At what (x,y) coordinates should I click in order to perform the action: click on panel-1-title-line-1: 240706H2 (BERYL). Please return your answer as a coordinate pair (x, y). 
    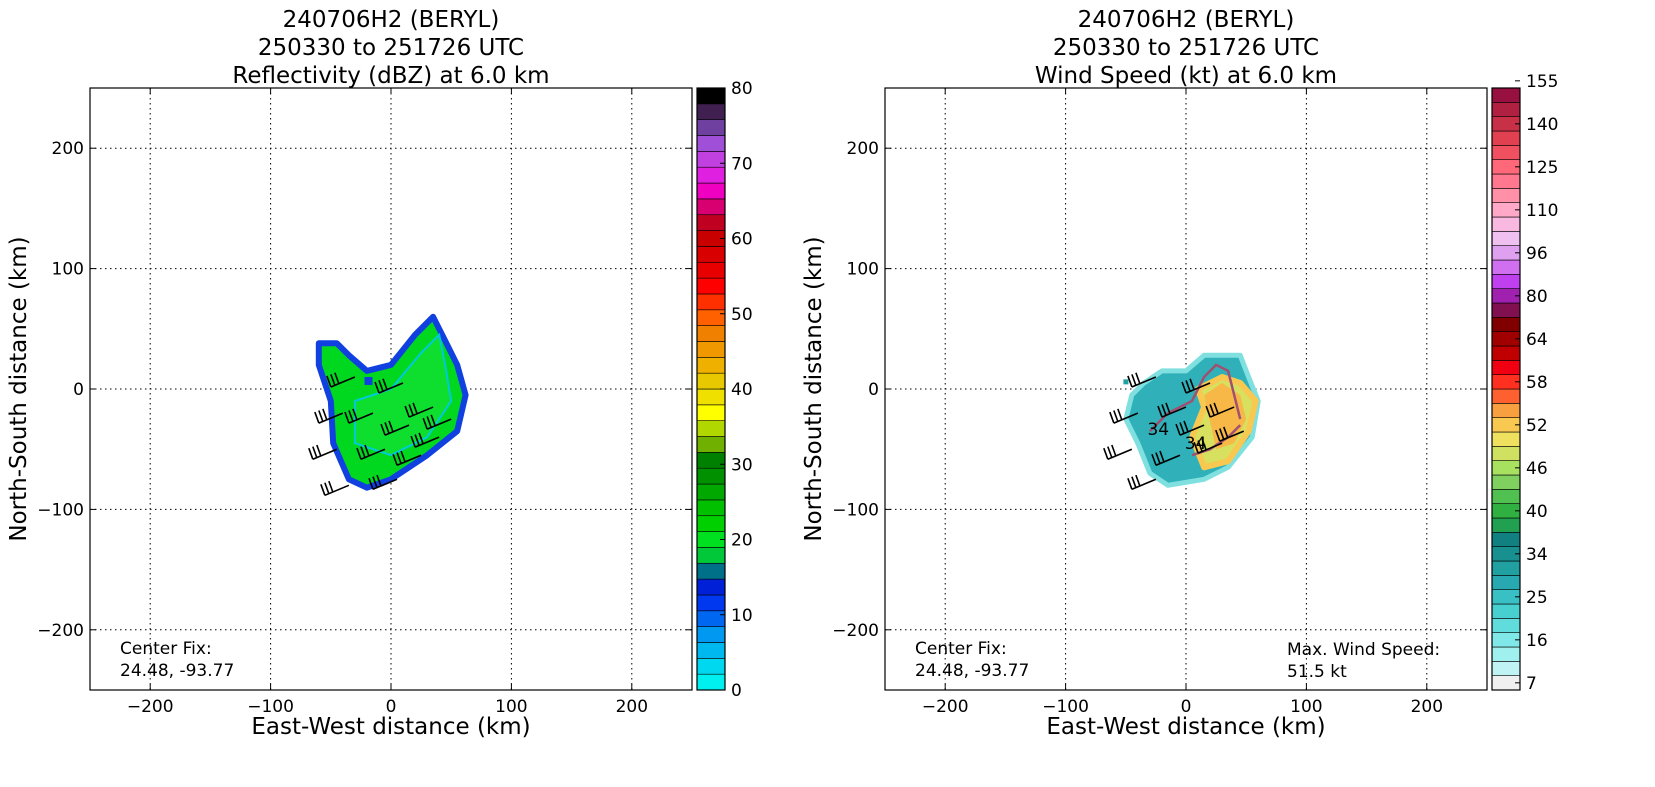
    Looking at the image, I should click on (391, 20).